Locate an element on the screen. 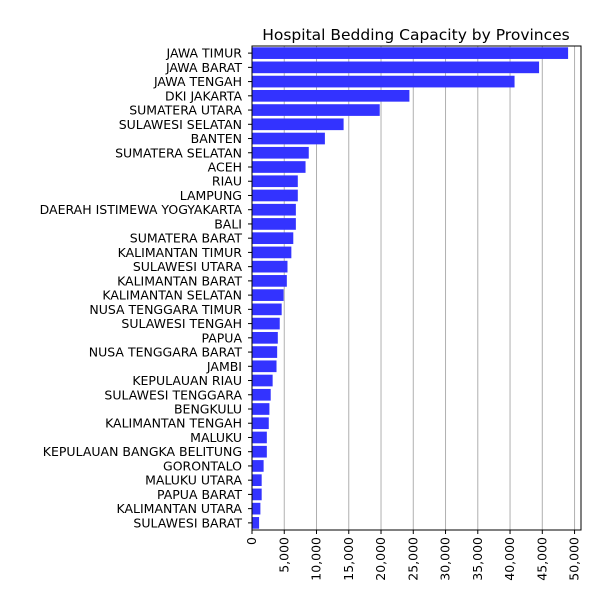  y-tick-label: SULAWESI BARAT is located at coordinates (187, 522).